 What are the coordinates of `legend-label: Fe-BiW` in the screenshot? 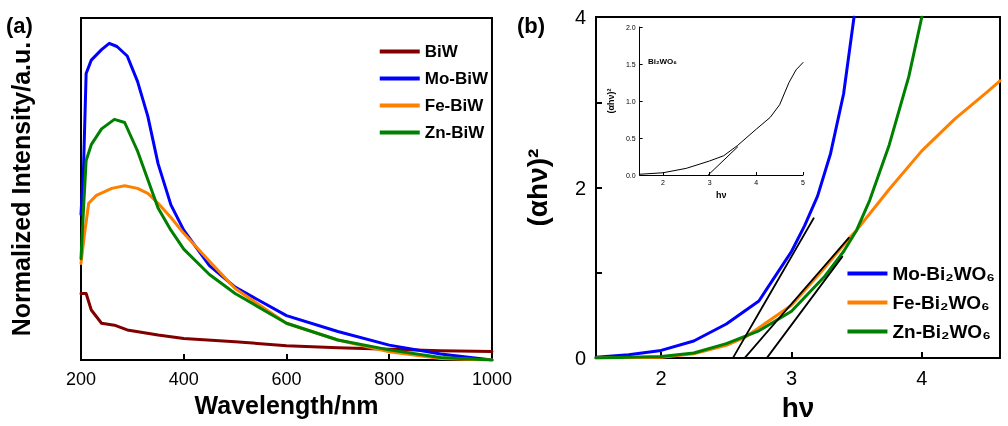 It's located at (454, 105).